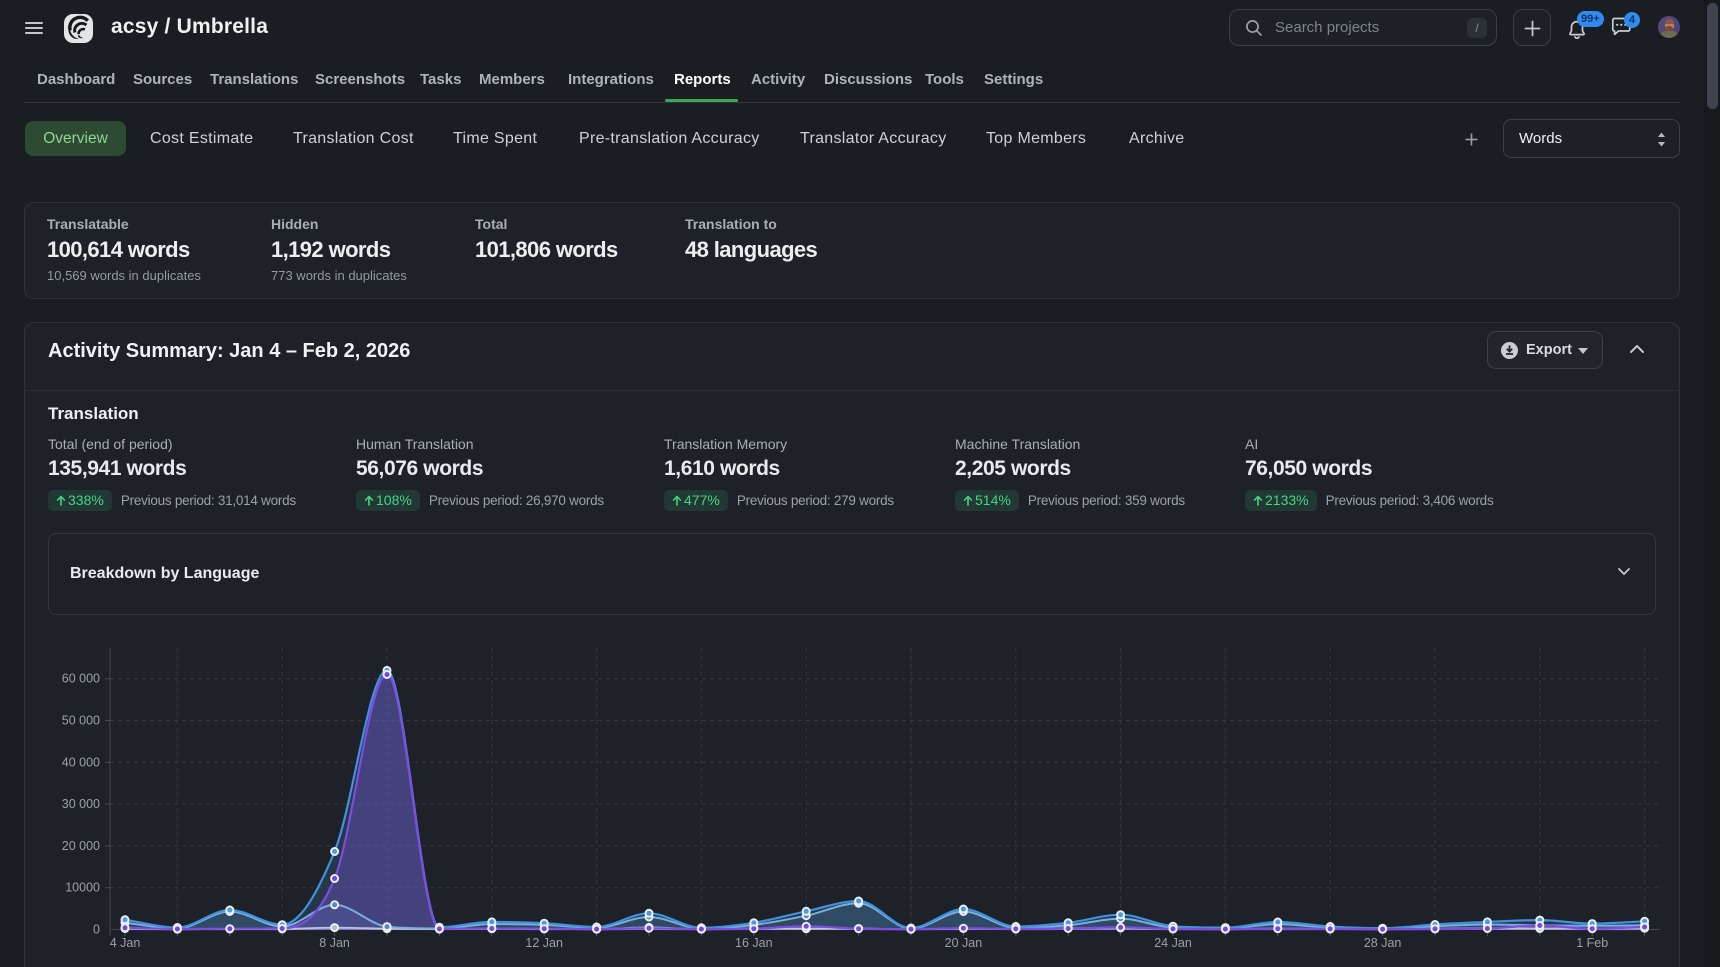 The image size is (1720, 967). I want to click on svg-text: 60 000, so click(81, 679).